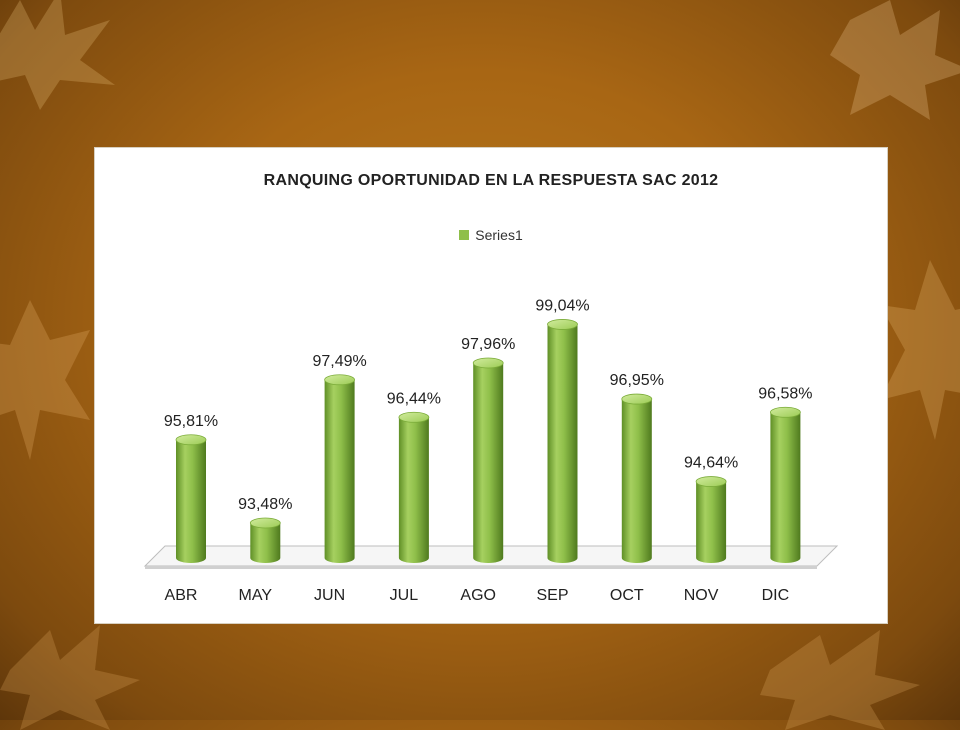  What do you see at coordinates (481, 567) in the screenshot?
I see `floor-edge` at bounding box center [481, 567].